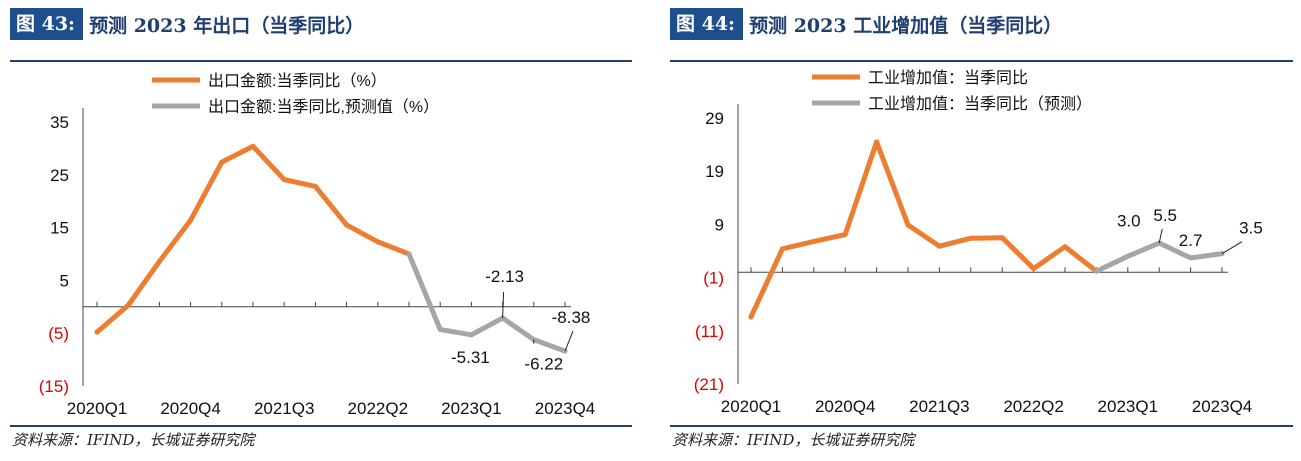 The width and height of the screenshot is (1301, 461). What do you see at coordinates (133, 440) in the screenshot?
I see `figure-43-source: 资料来源：IFIND，长城证券研究院` at bounding box center [133, 440].